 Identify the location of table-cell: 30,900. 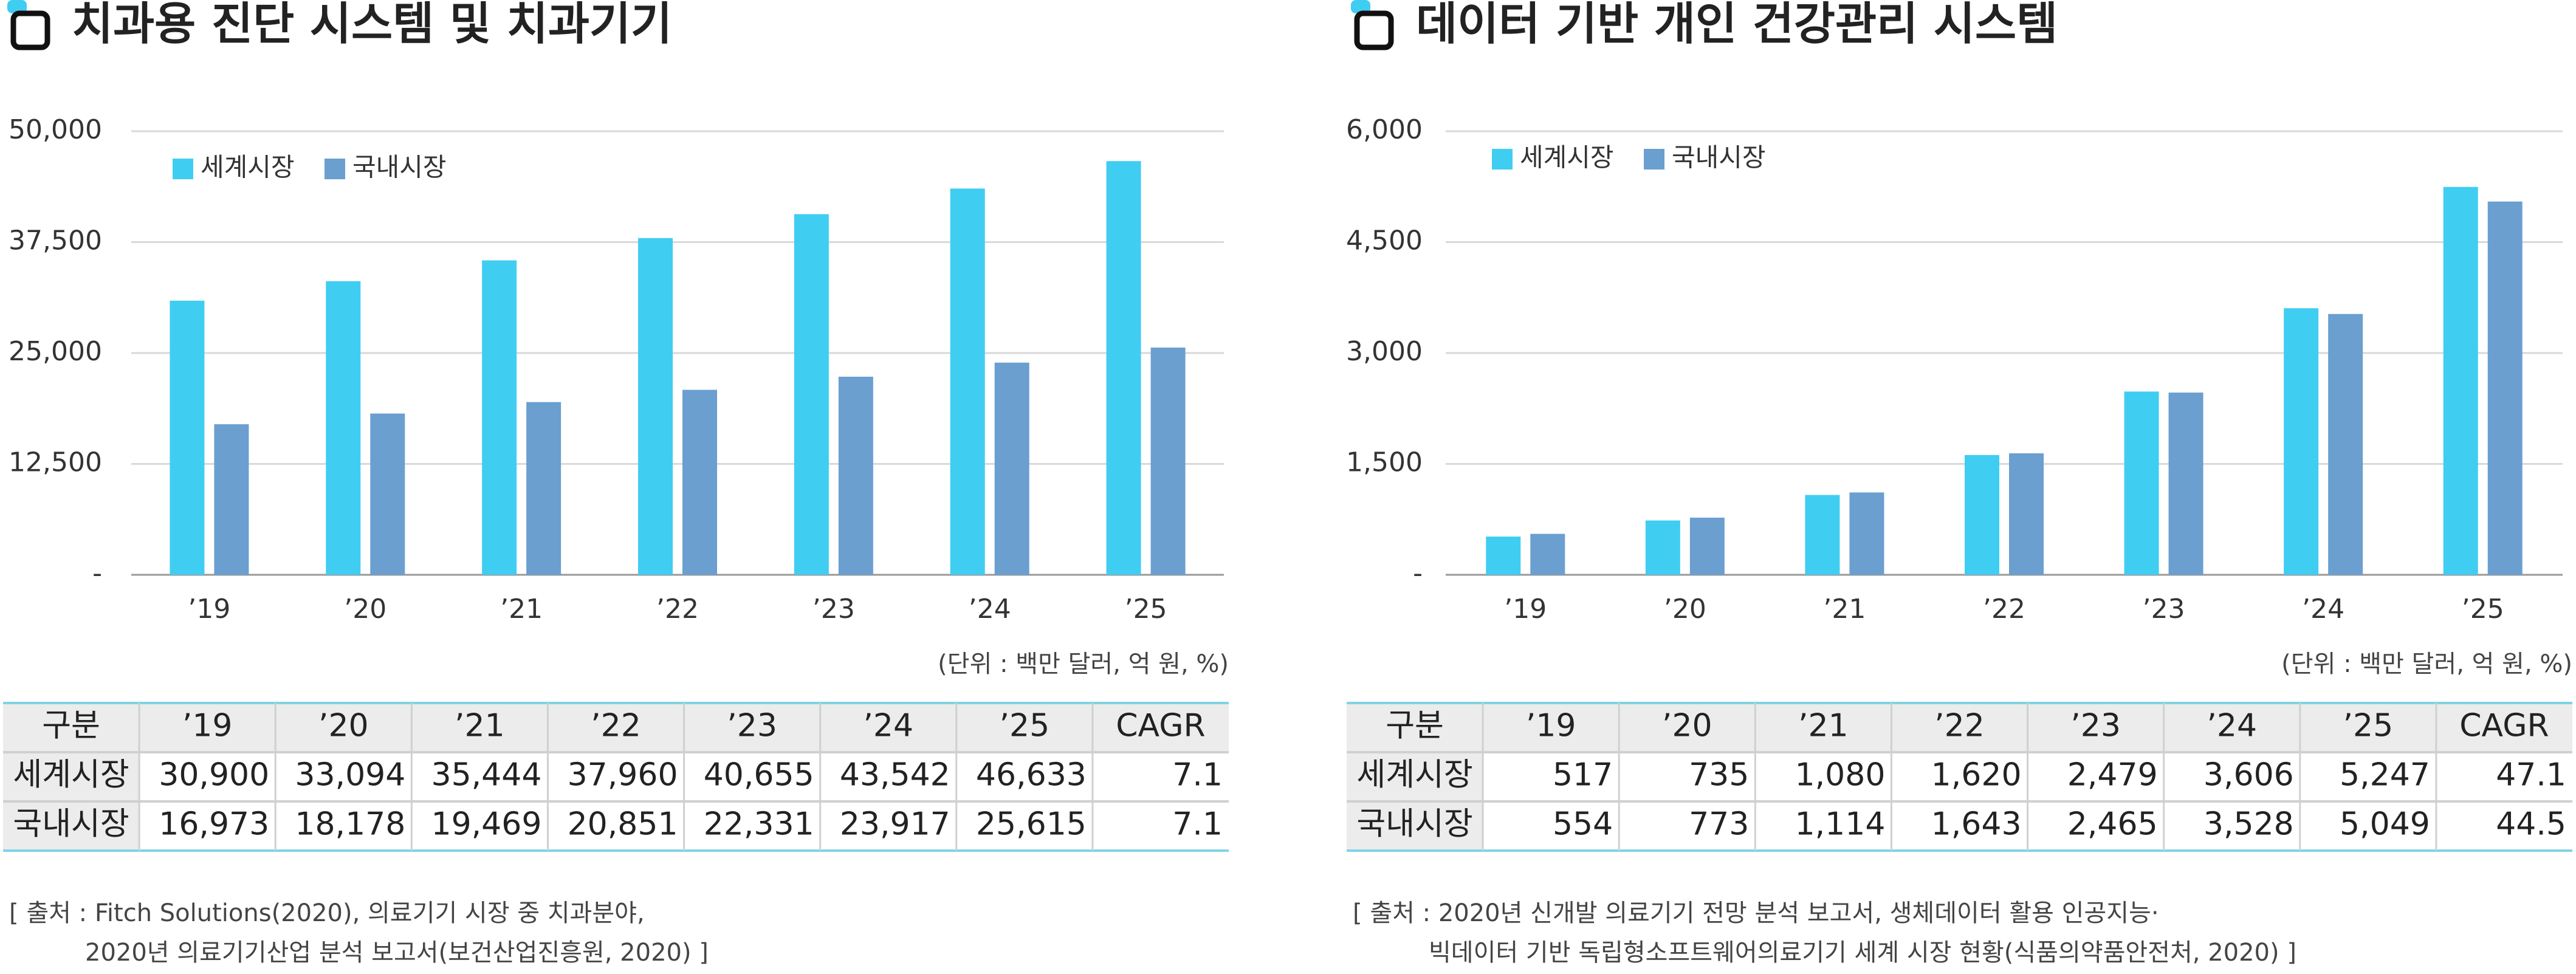
(214, 775).